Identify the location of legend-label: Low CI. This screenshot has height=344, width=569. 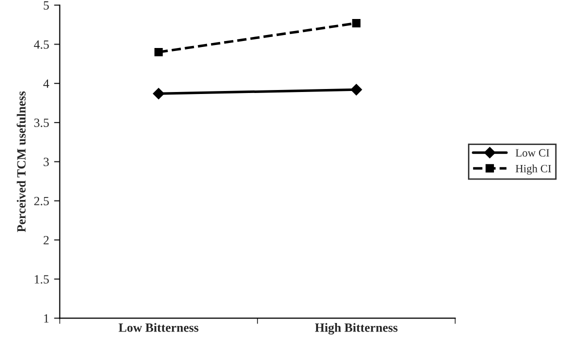
(533, 153).